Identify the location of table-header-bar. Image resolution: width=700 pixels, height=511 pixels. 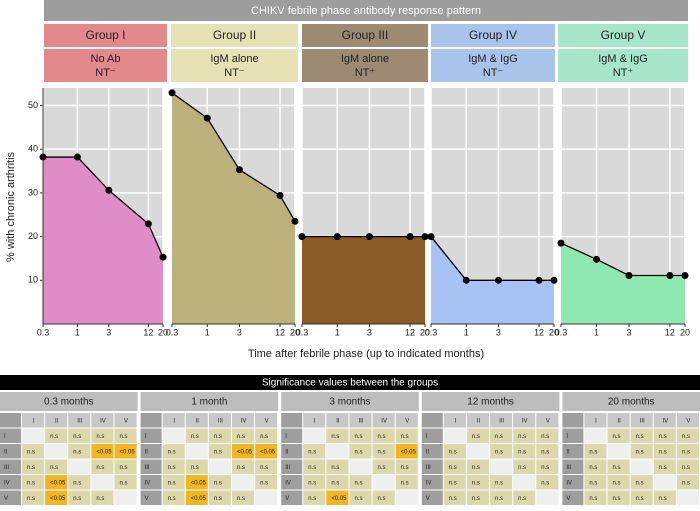
(350, 382).